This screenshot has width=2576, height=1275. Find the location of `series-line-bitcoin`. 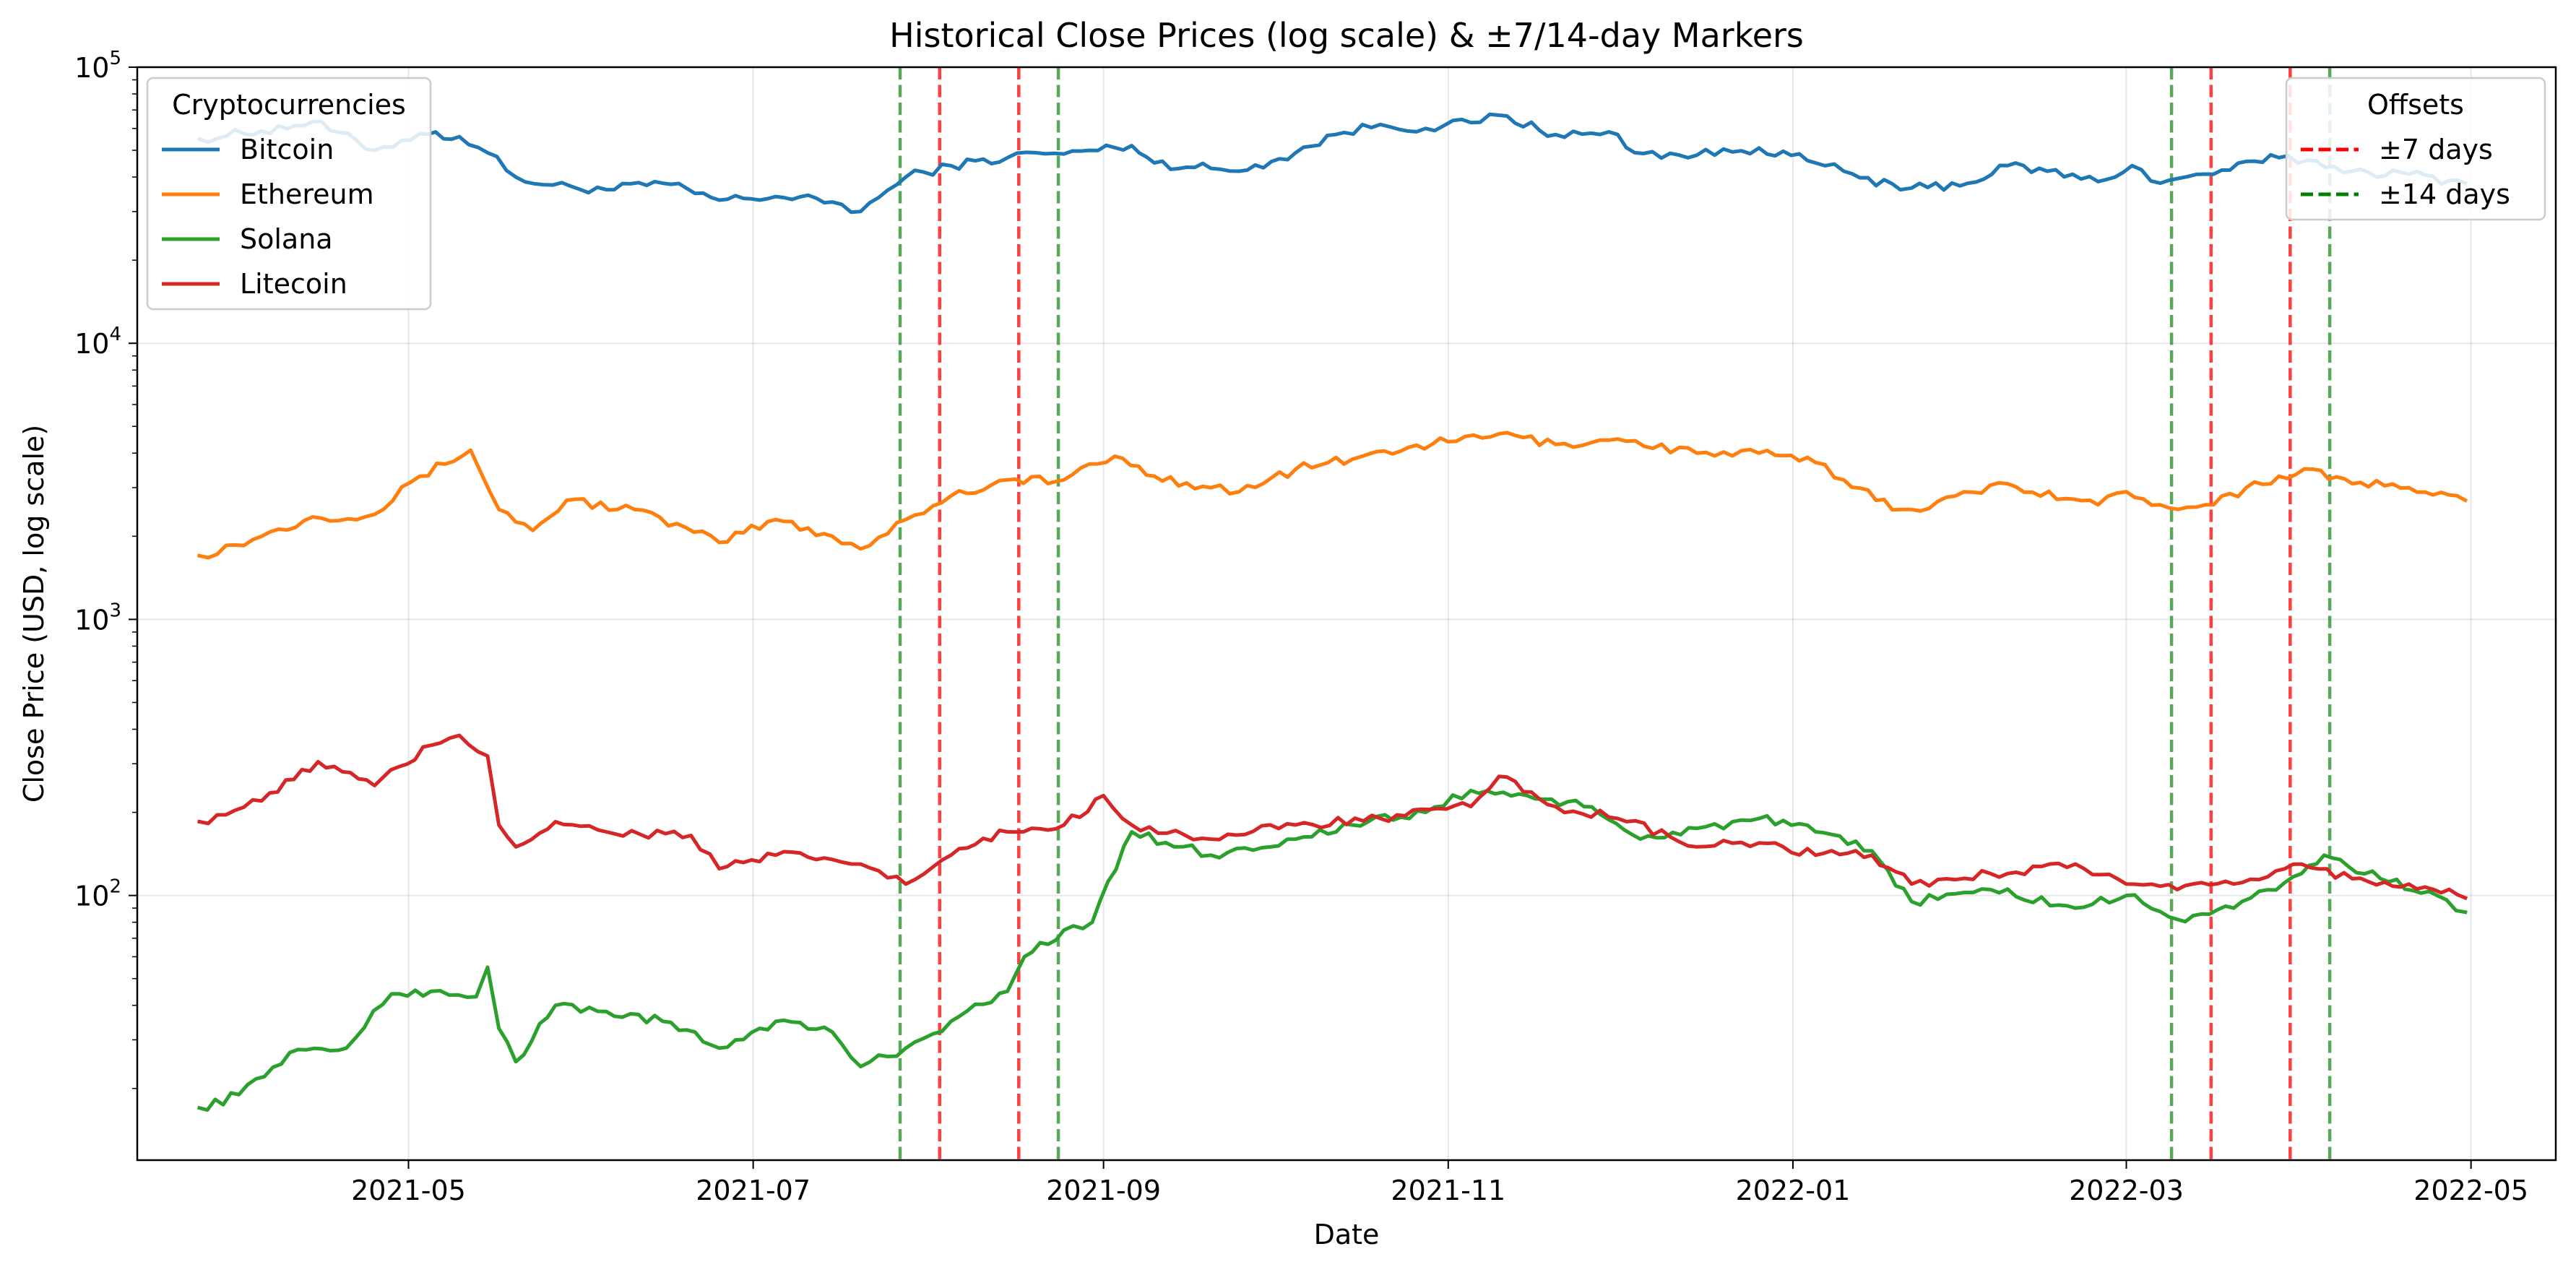

series-line-bitcoin is located at coordinates (1332, 163).